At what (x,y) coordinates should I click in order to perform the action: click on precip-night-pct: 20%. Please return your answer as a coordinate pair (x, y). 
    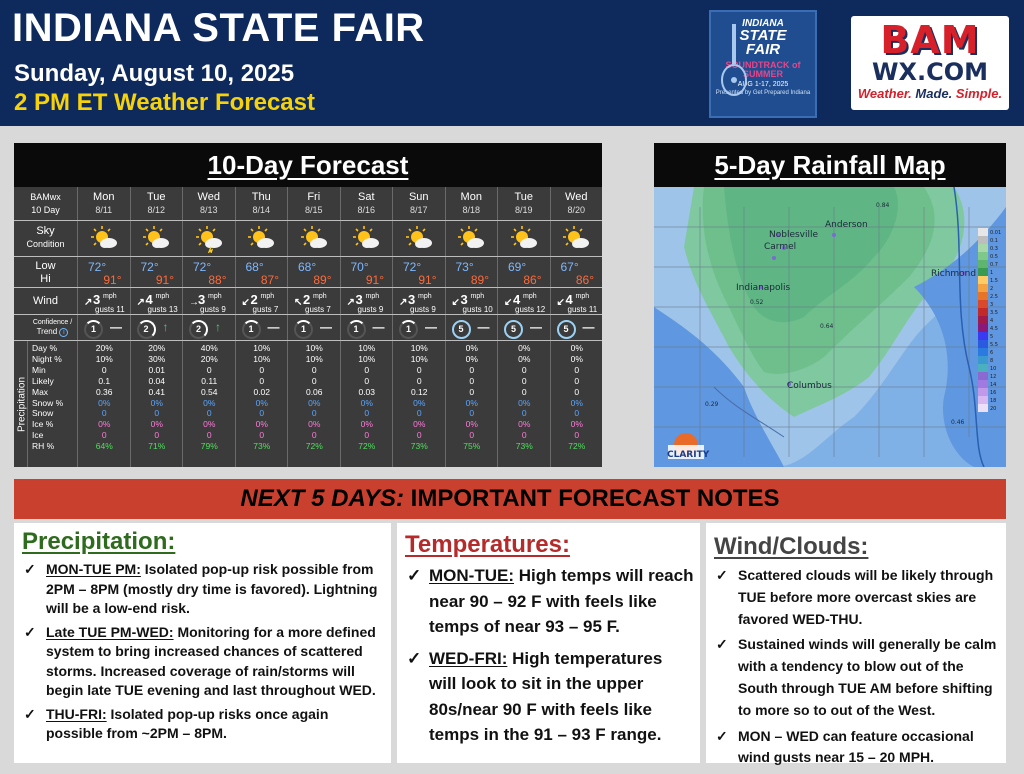
    Looking at the image, I should click on (209, 358).